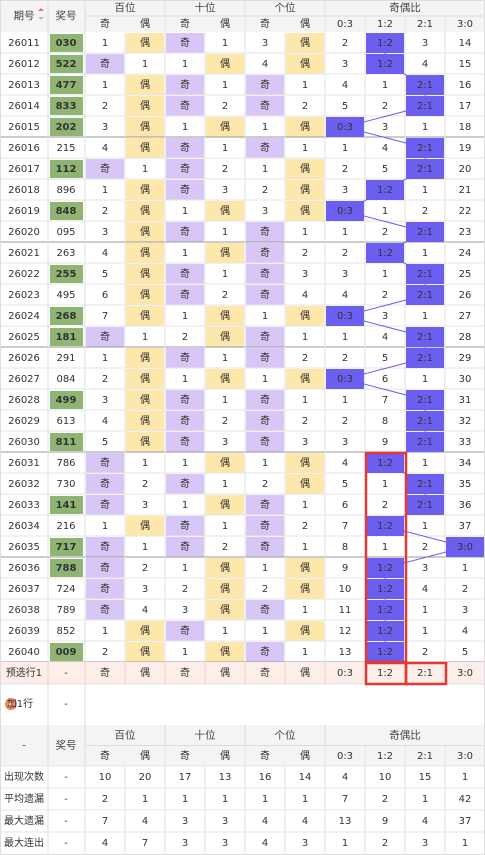 This screenshot has width=485, height=855. I want to click on stat-value: 1, so click(225, 799).